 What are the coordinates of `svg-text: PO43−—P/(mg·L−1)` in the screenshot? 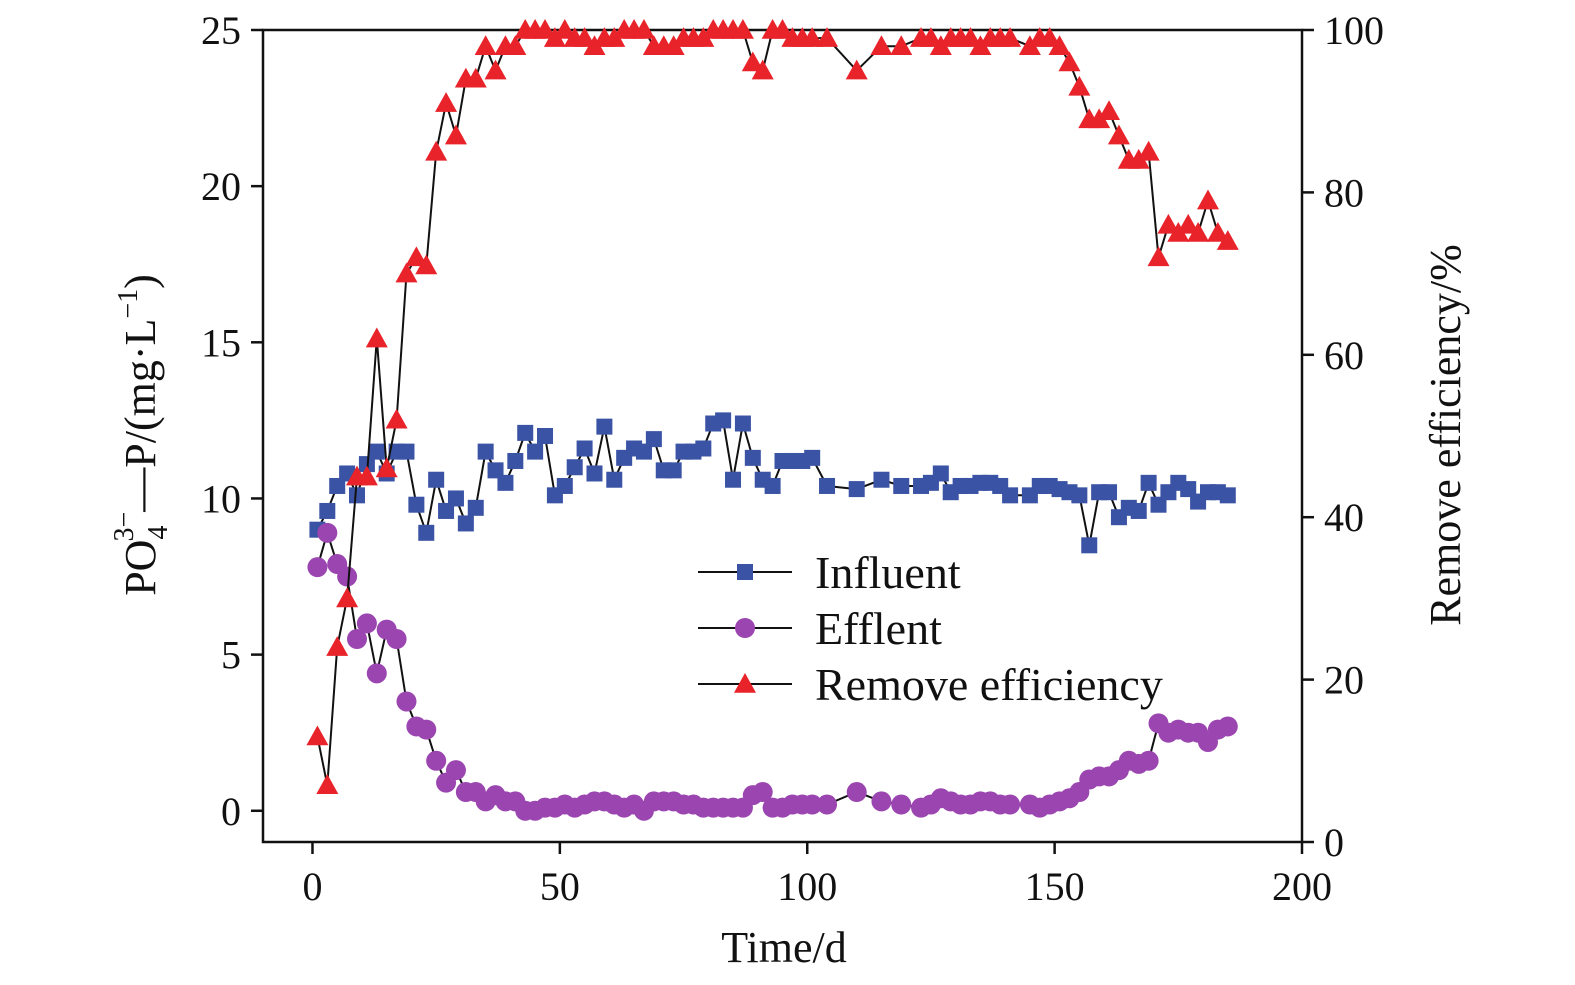 It's located at (141, 435).